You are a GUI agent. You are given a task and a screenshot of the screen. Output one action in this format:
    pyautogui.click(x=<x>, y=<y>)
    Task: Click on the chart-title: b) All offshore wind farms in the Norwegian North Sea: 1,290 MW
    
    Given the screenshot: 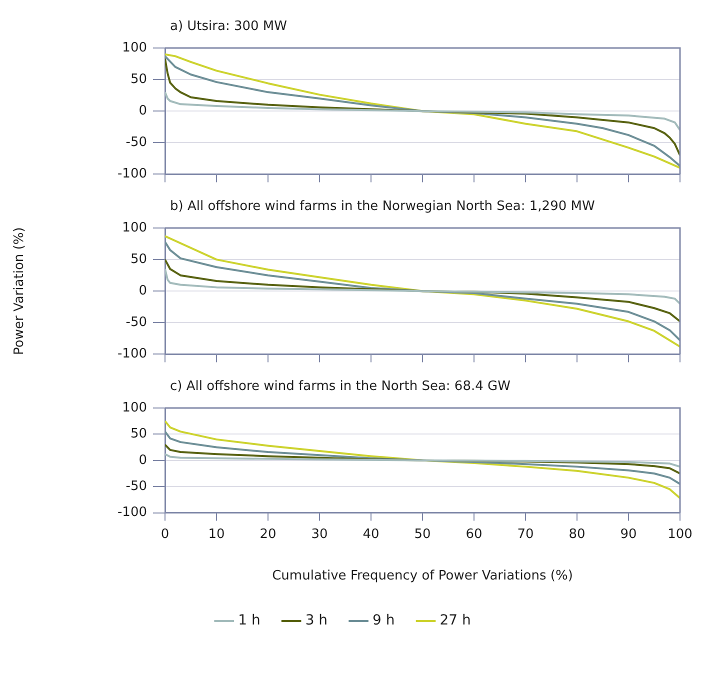 What is the action you would take?
    pyautogui.click(x=382, y=206)
    